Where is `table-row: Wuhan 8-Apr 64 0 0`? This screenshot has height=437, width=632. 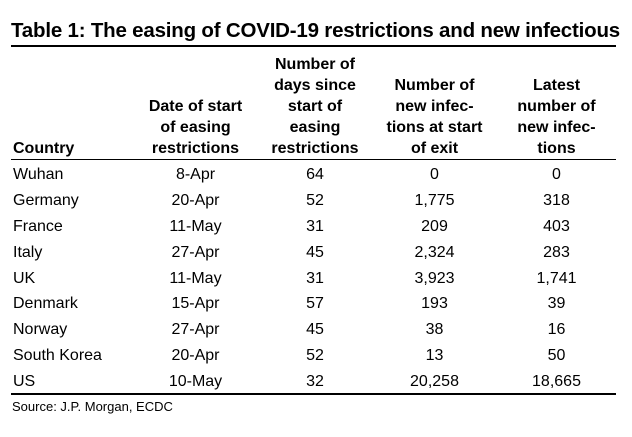
table-row: Wuhan 8-Apr 64 0 0 is located at coordinates (313, 174).